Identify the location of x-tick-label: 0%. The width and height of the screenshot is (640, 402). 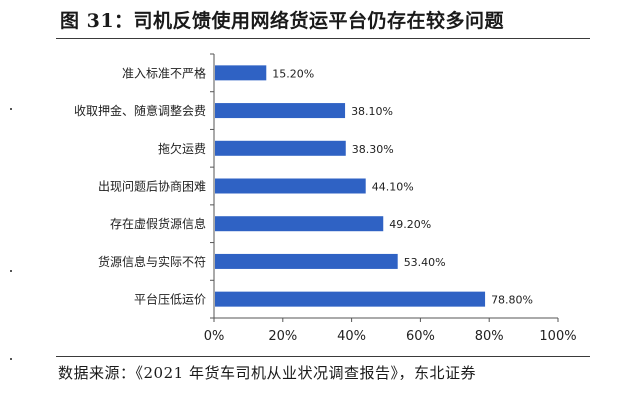
(214, 336).